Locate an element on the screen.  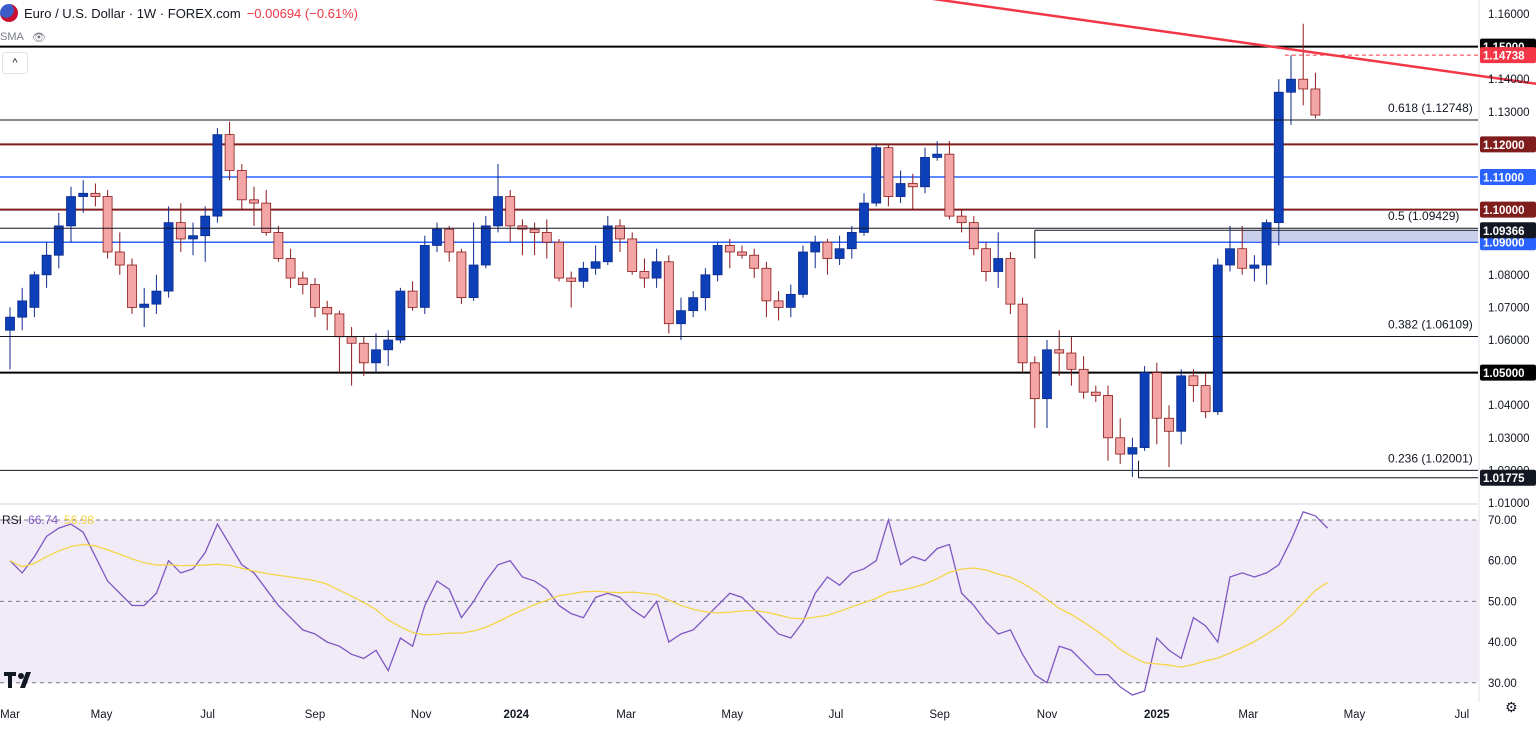
support-zone is located at coordinates (1360, 236).